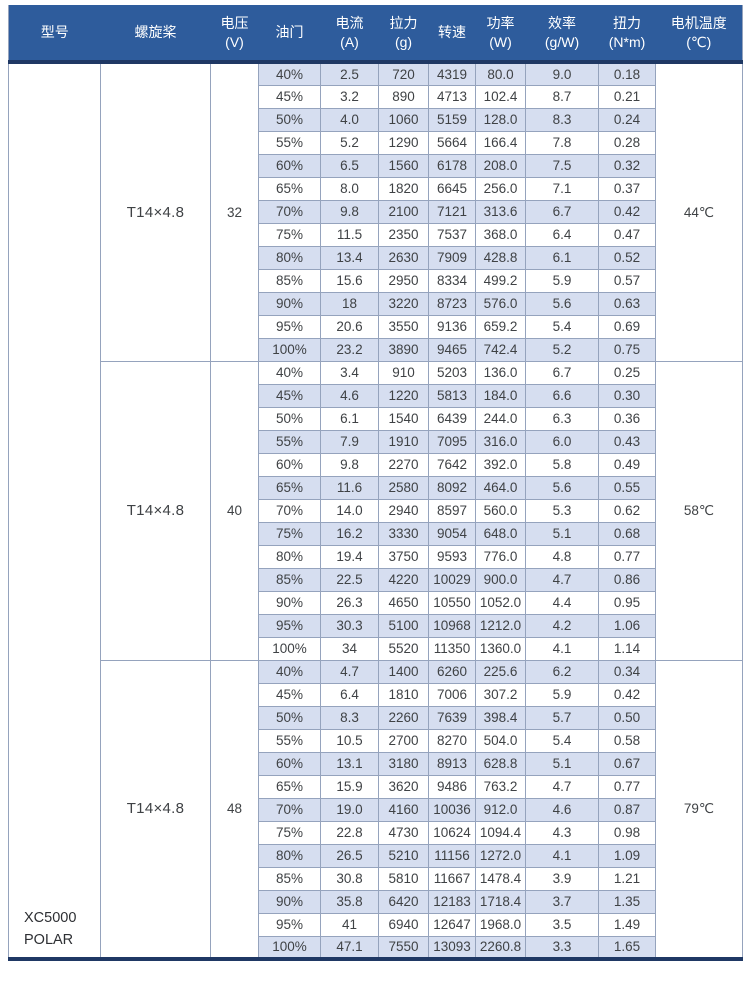 This screenshot has width=750, height=1003. Describe the element at coordinates (452, 901) in the screenshot. I see `rpm-cell: 12183` at that location.